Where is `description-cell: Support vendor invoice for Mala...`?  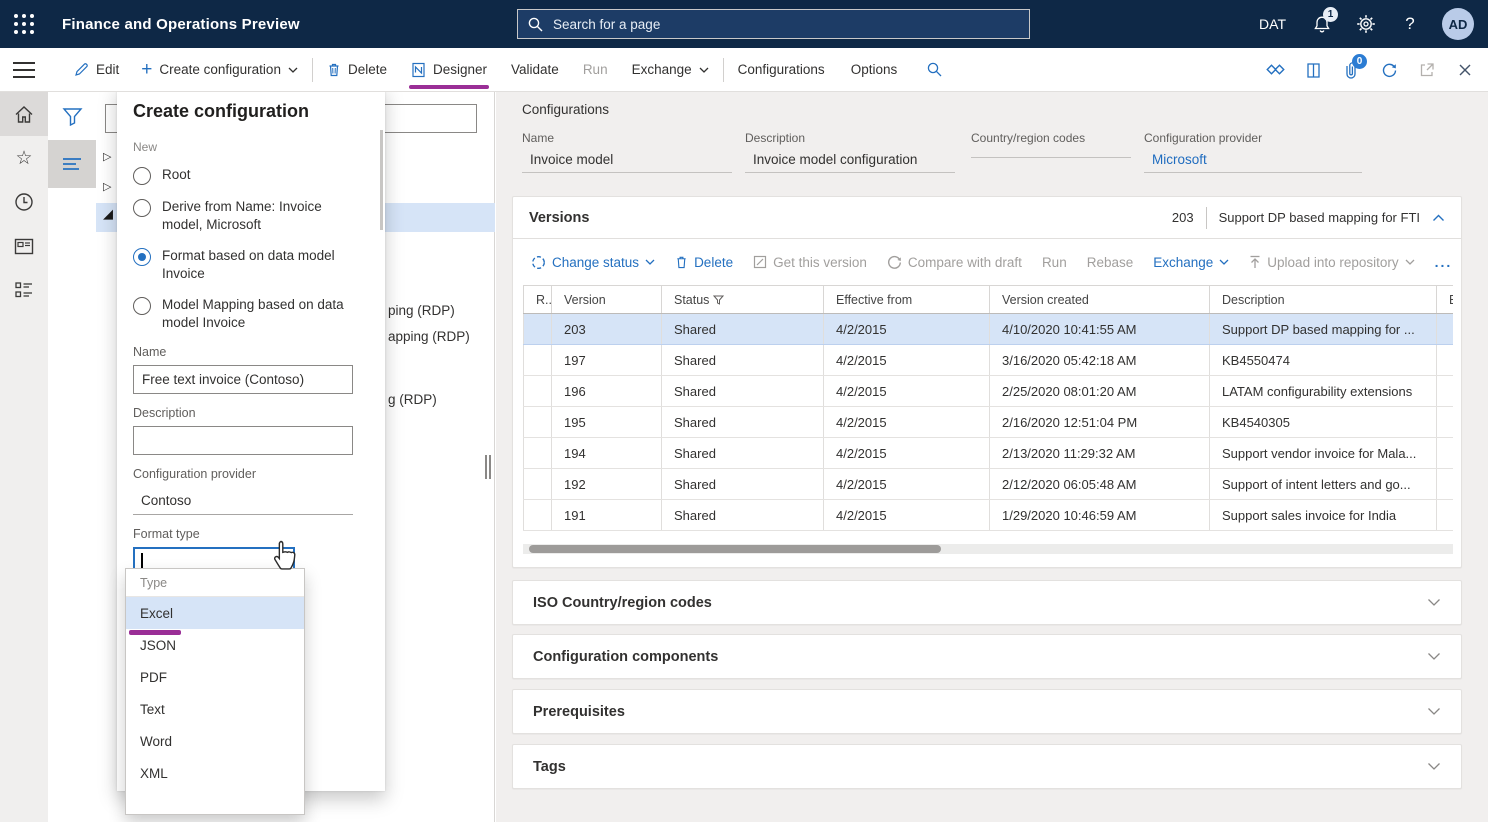
description-cell: Support vendor invoice for Mala... is located at coordinates (1323, 453).